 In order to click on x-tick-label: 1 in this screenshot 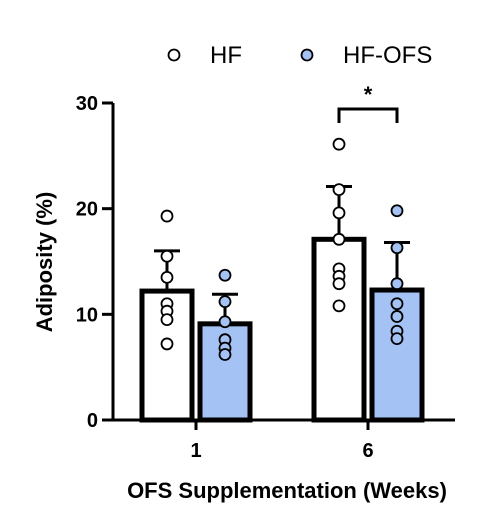, I will do `click(195, 451)`.